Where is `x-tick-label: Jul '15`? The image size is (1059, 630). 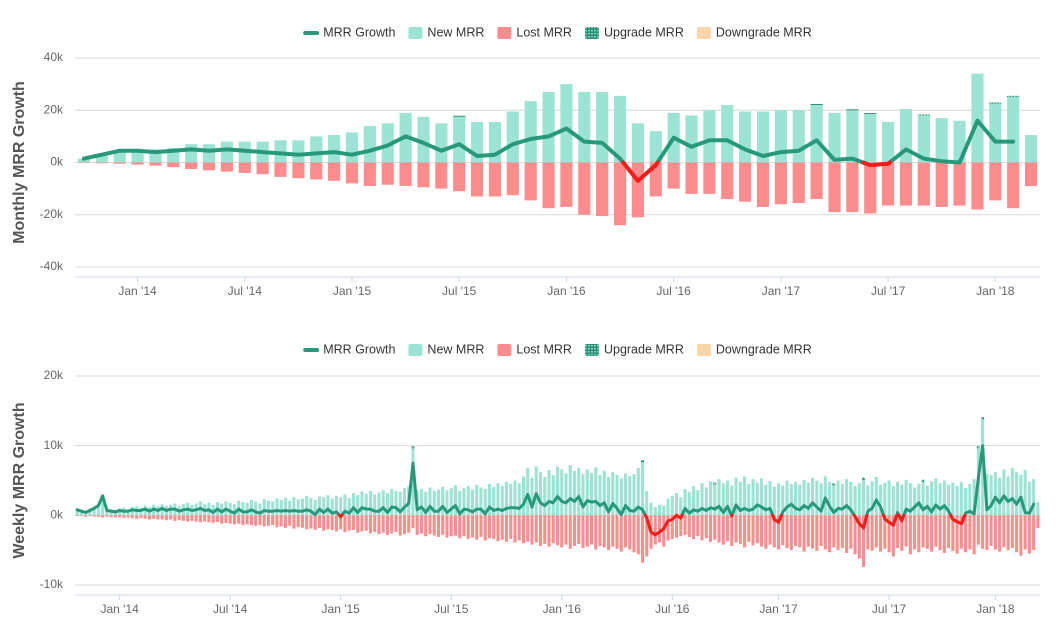
x-tick-label: Jul '15 is located at coordinates (451, 609).